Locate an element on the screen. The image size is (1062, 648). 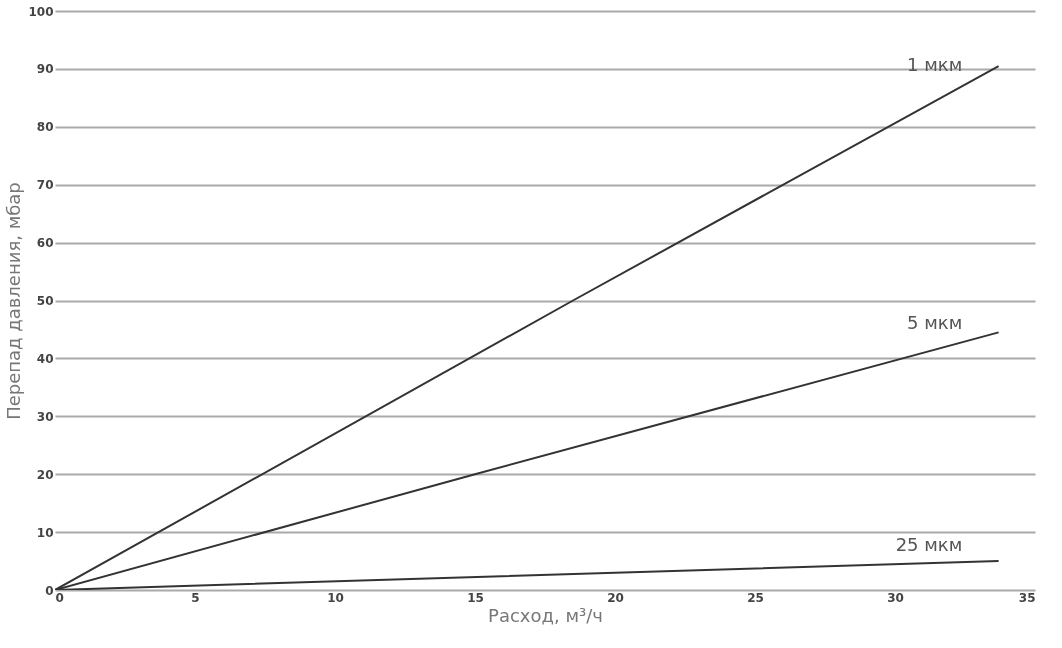
x-tick-label: 35 is located at coordinates (1027, 597).